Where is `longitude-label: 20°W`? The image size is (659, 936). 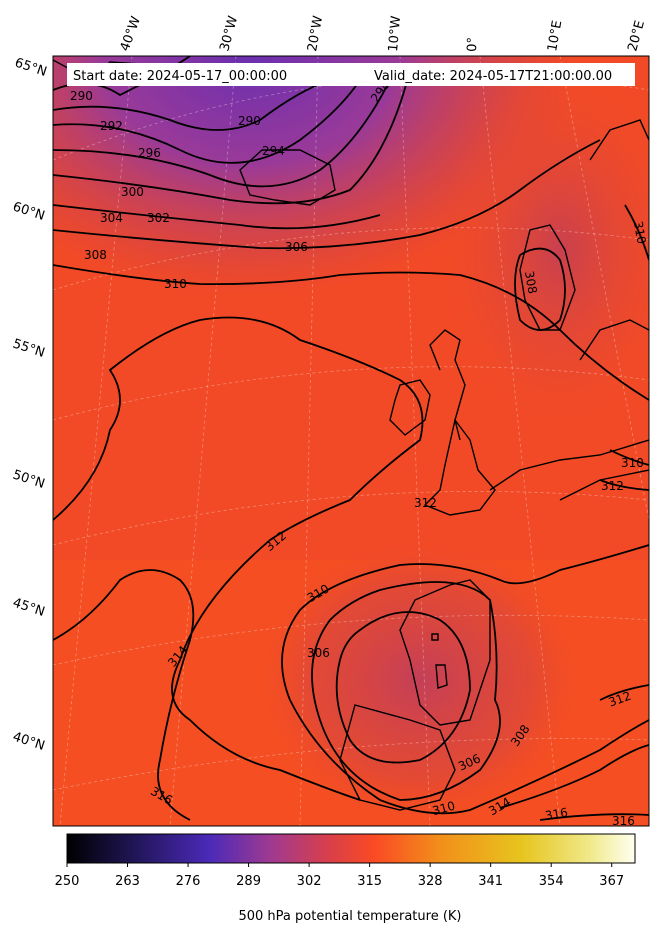
longitude-label: 20°W is located at coordinates (315, 34).